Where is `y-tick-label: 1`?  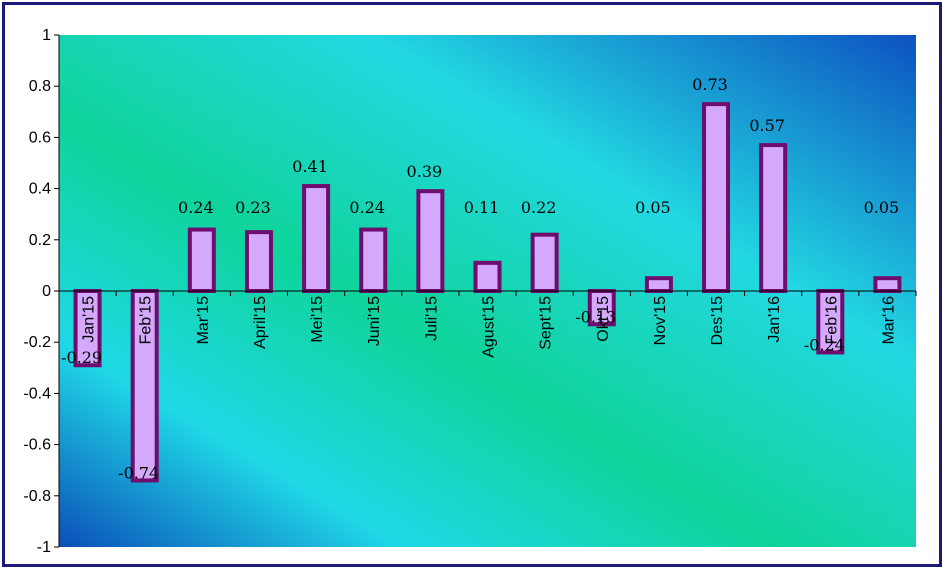 y-tick-label: 1 is located at coordinates (46, 35).